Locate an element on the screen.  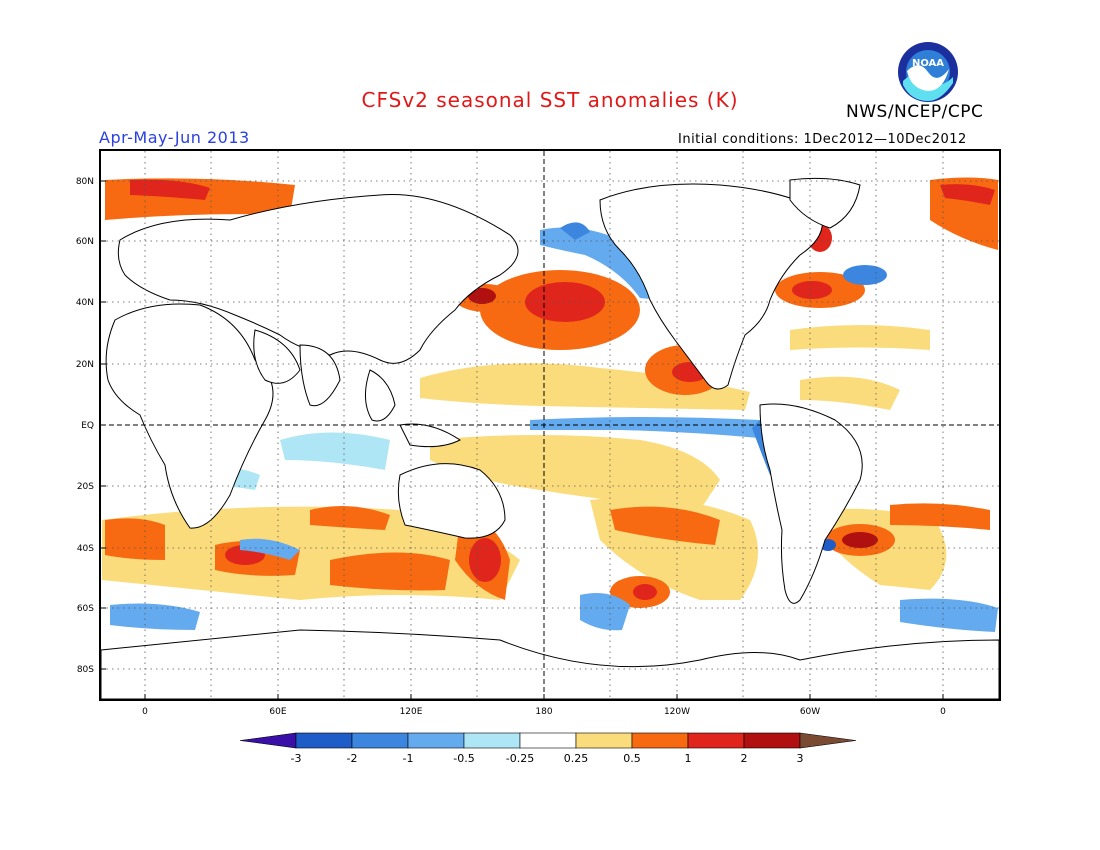
svg-text: NOAA is located at coordinates (928, 63).